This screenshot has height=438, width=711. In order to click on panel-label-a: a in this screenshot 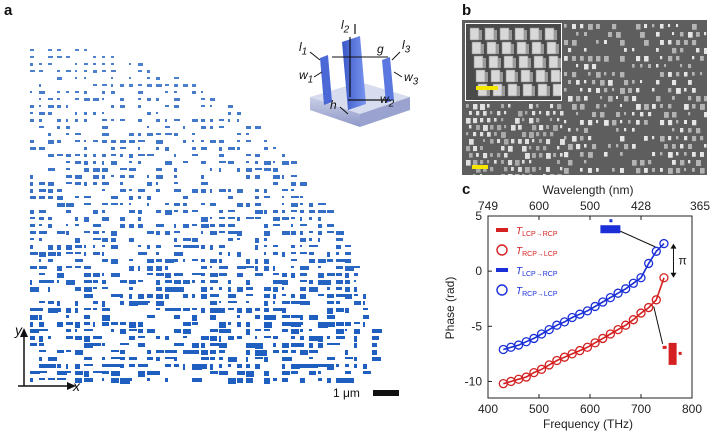, I will do `click(8, 10)`.